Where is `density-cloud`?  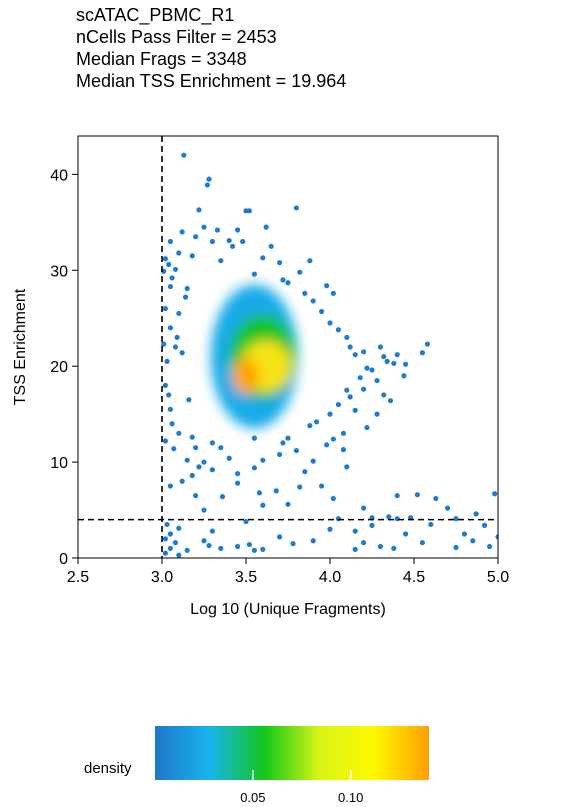
density-cloud is located at coordinates (254, 357).